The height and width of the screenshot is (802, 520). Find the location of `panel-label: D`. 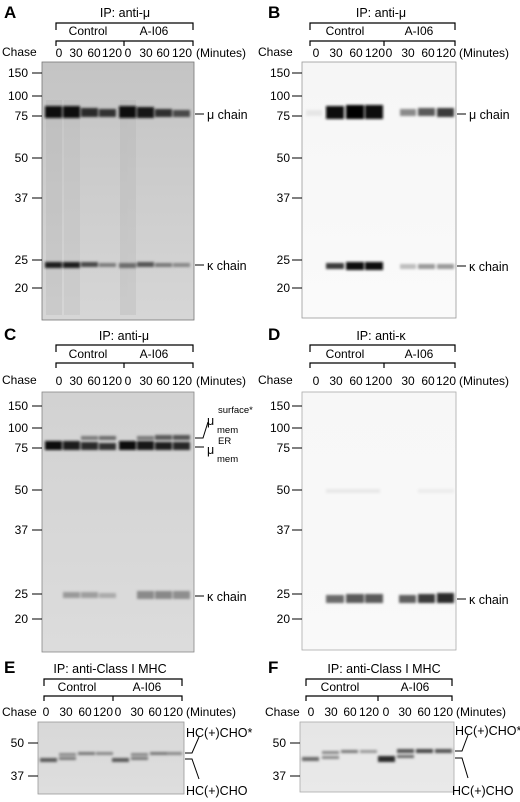

panel-label: D is located at coordinates (274, 334).